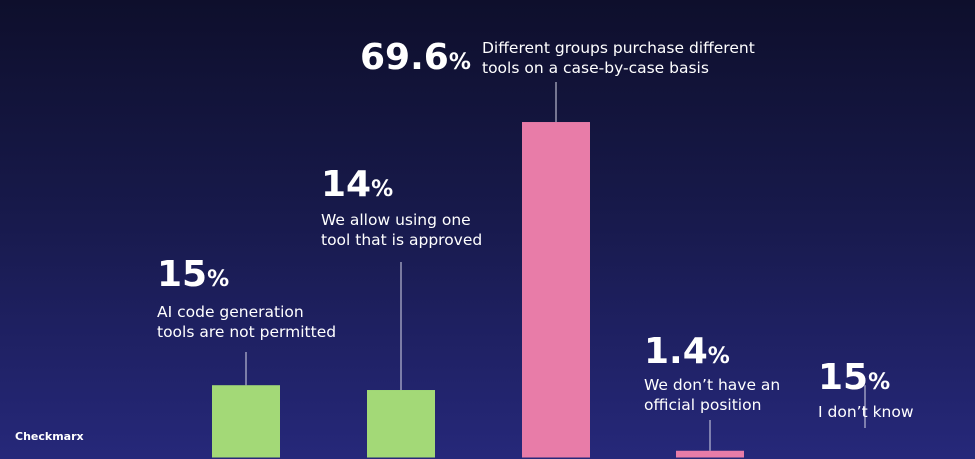 This screenshot has height=459, width=975. I want to click on value-label: 69.6%, so click(415, 57).